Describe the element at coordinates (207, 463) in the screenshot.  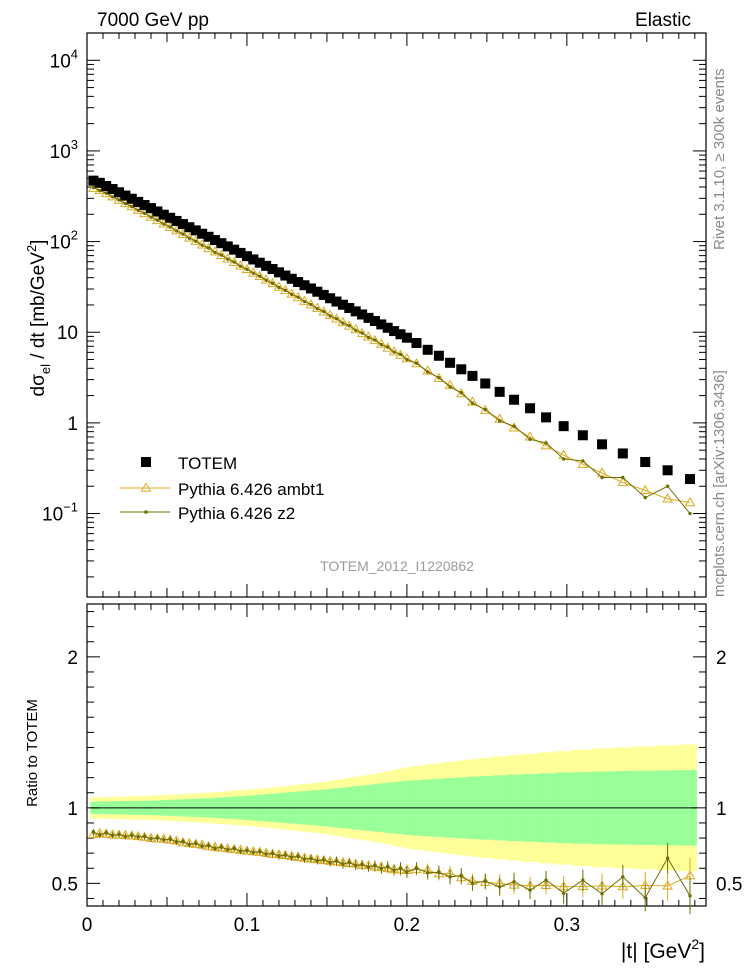
I see `legend-label-totem: TOTEM` at that location.